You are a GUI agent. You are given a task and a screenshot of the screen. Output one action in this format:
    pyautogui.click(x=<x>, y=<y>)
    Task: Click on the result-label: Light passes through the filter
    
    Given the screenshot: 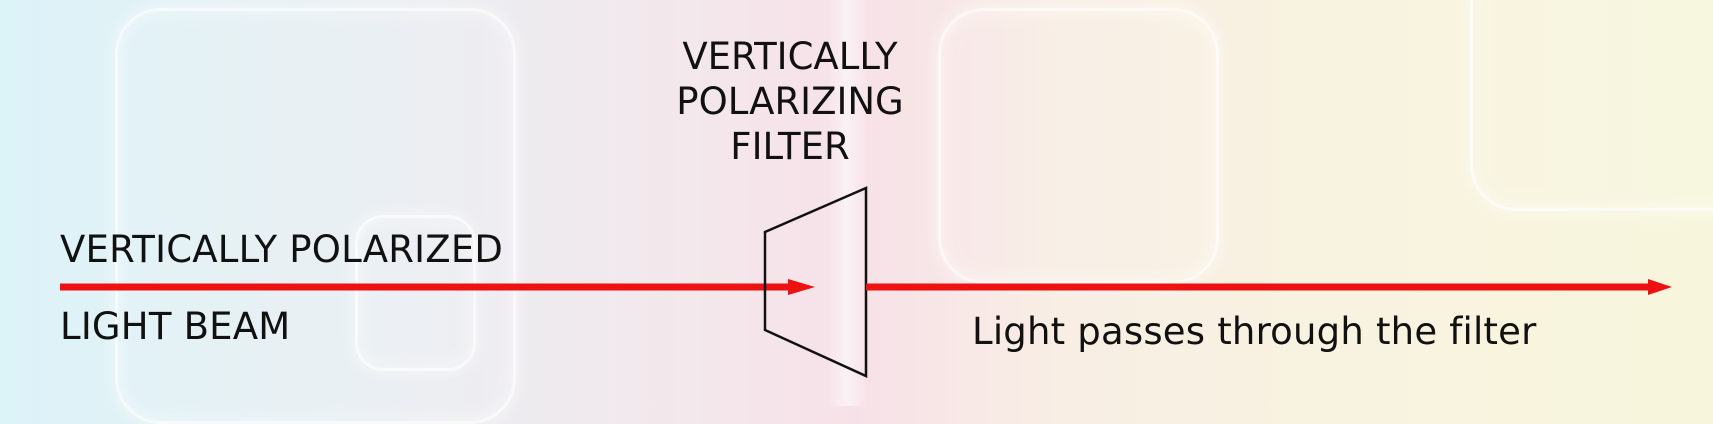 What is the action you would take?
    pyautogui.click(x=1254, y=331)
    